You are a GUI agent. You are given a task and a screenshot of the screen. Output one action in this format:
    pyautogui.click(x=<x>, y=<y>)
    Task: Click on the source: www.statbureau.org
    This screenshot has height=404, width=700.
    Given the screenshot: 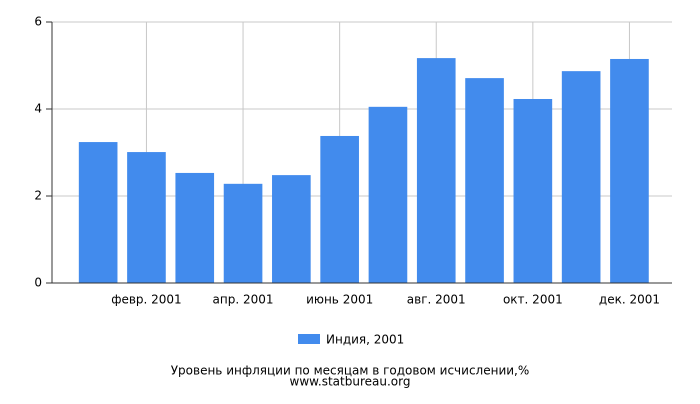 What is the action you would take?
    pyautogui.click(x=350, y=382)
    